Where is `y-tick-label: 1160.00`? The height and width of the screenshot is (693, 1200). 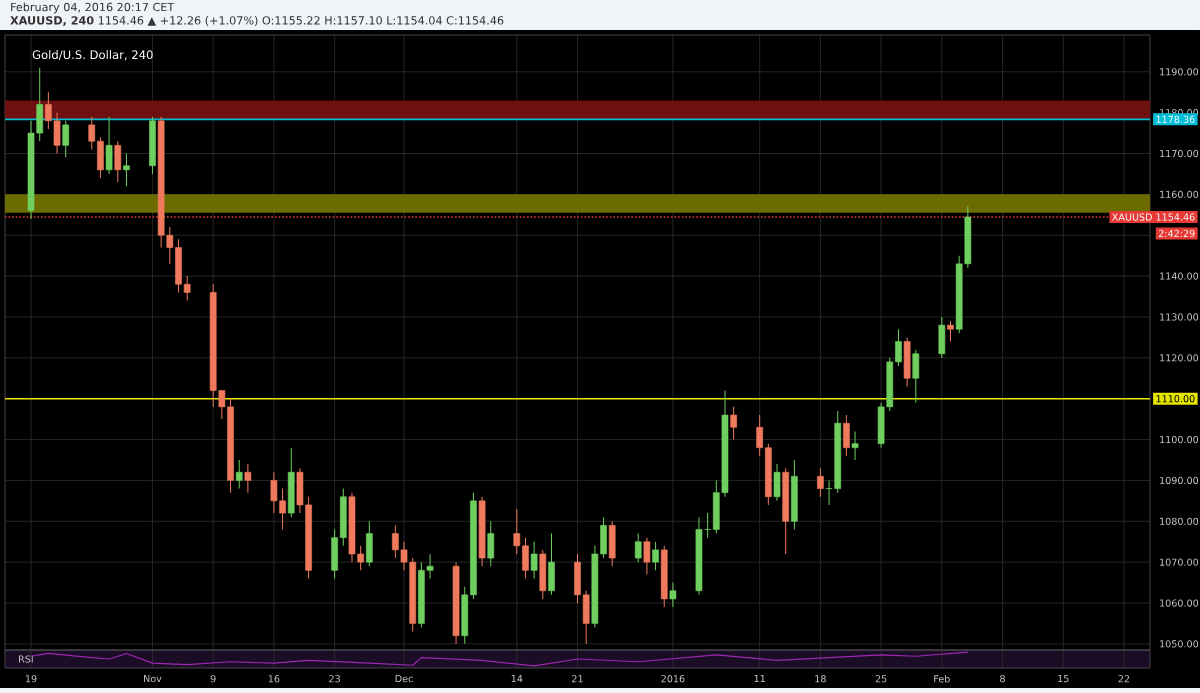
y-tick-label: 1160.00 is located at coordinates (1179, 194).